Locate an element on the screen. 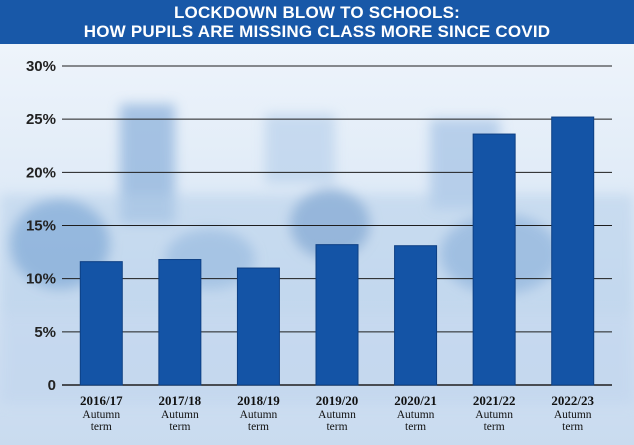 The image size is (634, 445). x-category-label: 2018/19 is located at coordinates (258, 400).